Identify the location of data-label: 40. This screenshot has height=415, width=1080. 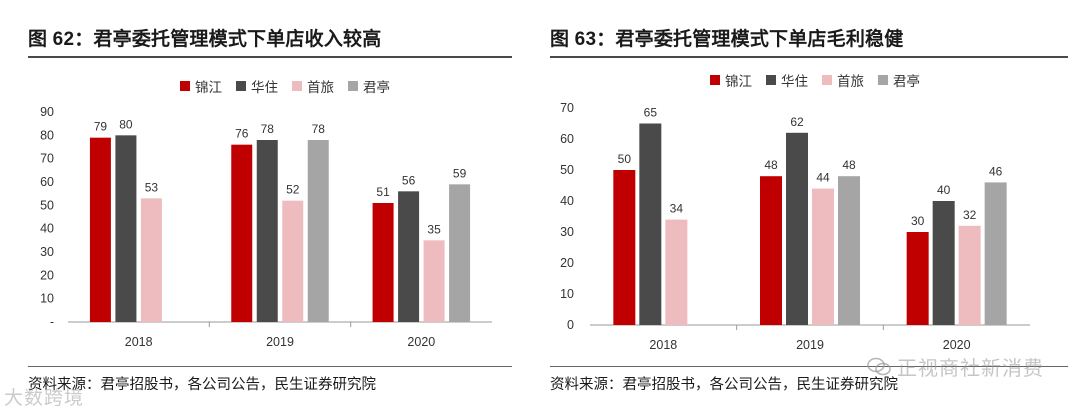
(944, 190).